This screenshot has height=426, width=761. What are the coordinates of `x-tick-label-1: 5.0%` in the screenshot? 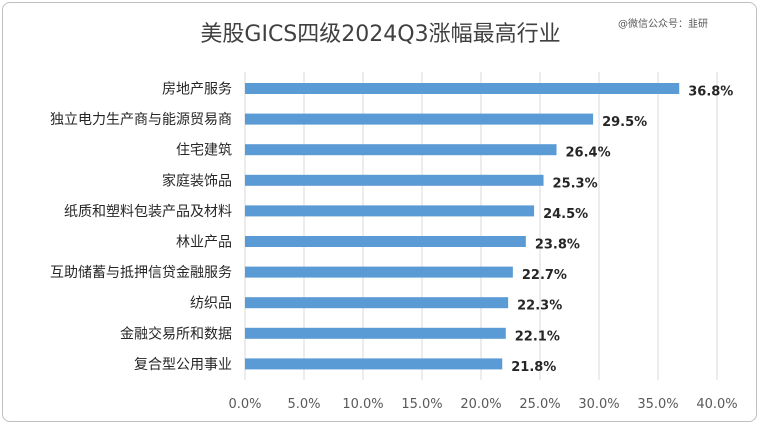 It's located at (303, 404).